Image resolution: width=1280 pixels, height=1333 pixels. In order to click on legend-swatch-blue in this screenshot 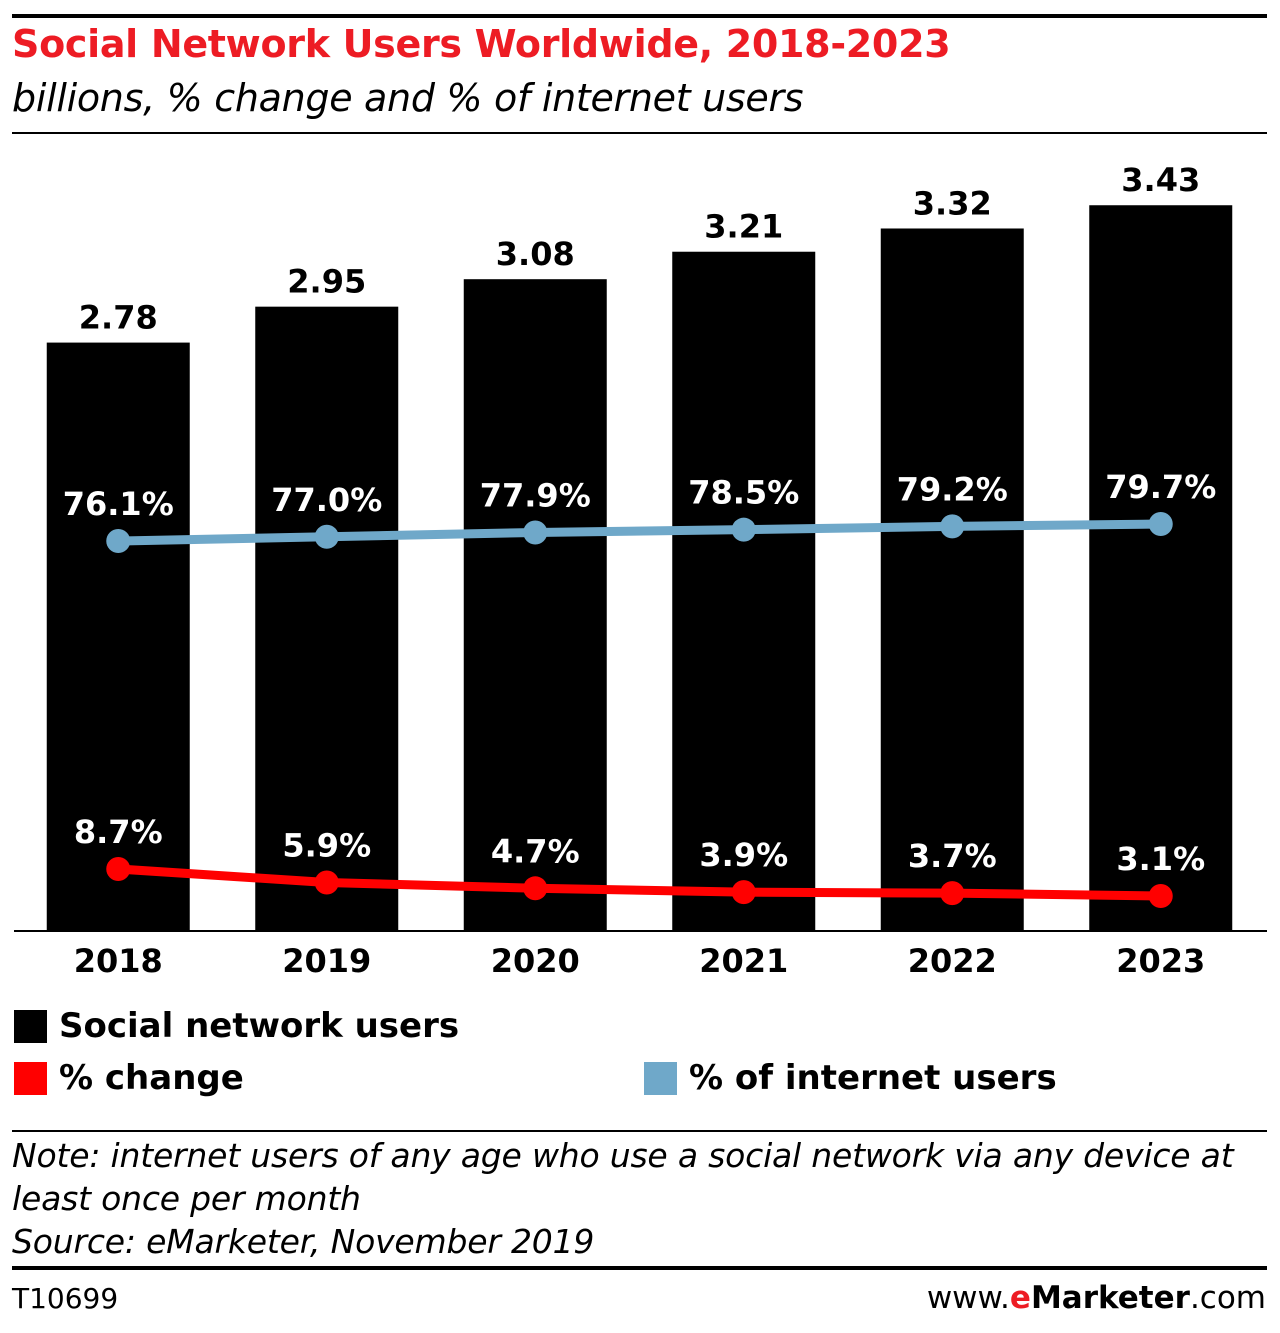, I will do `click(660, 1078)`.